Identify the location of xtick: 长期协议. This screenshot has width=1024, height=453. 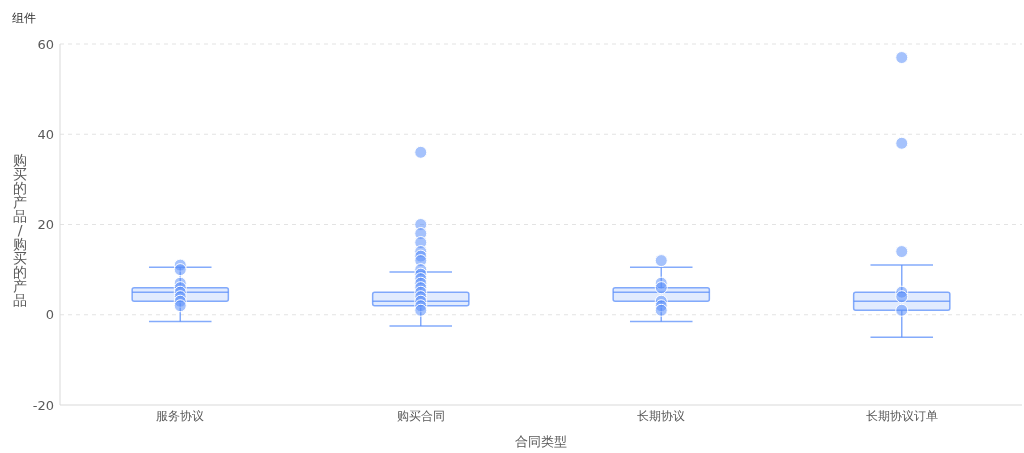
(661, 416).